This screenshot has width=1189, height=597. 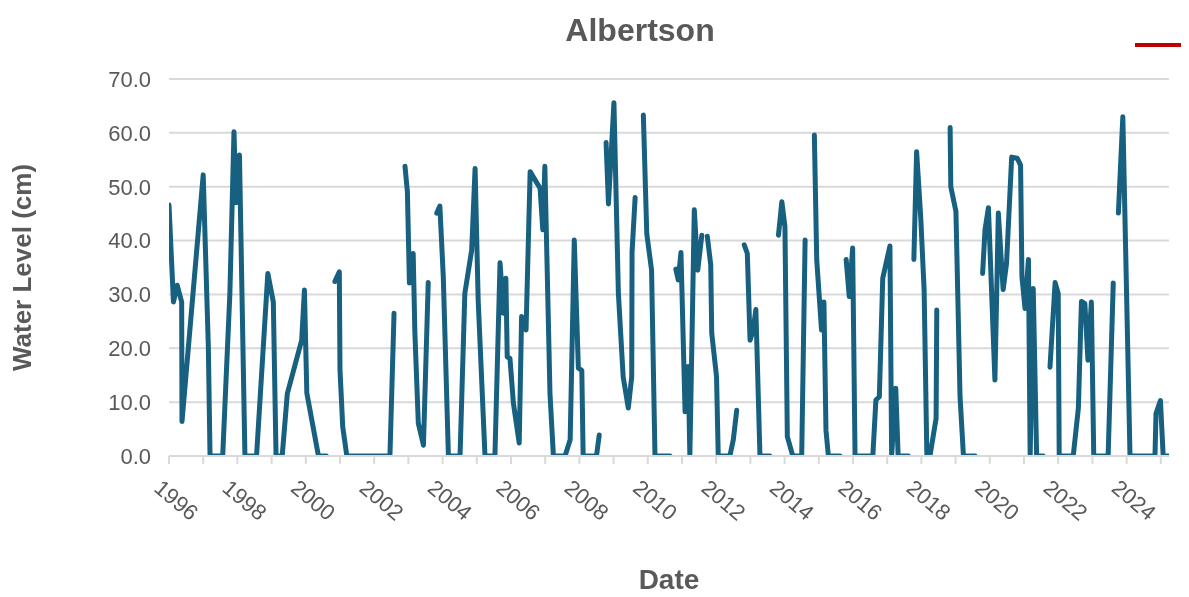 What do you see at coordinates (129, 349) in the screenshot?
I see `y-tick-label: 20.0` at bounding box center [129, 349].